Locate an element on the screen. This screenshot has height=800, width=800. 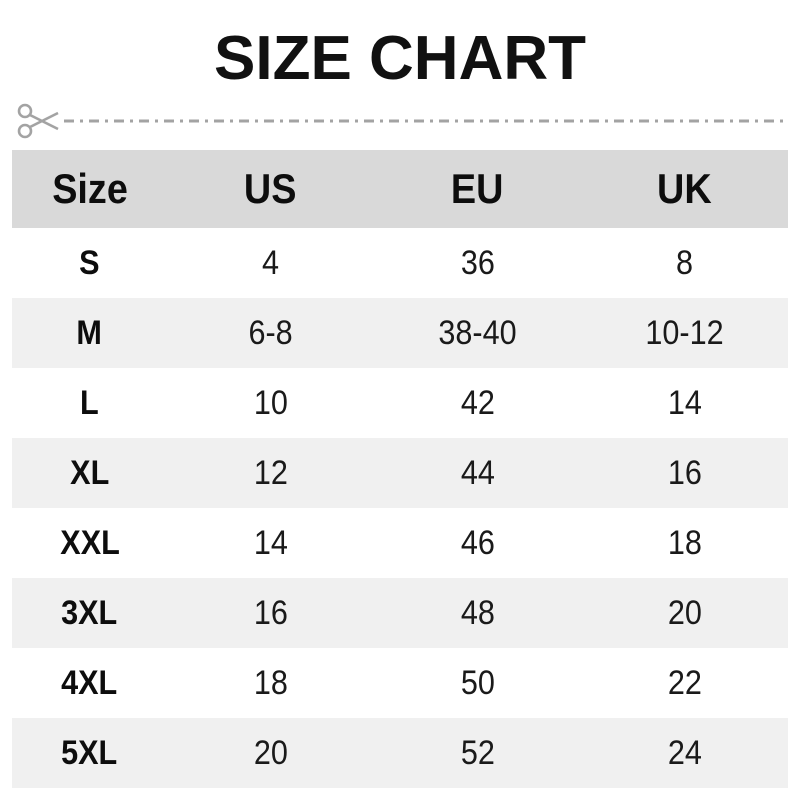
table-row-5xl: 5XL 20 52 24 is located at coordinates (400, 753).